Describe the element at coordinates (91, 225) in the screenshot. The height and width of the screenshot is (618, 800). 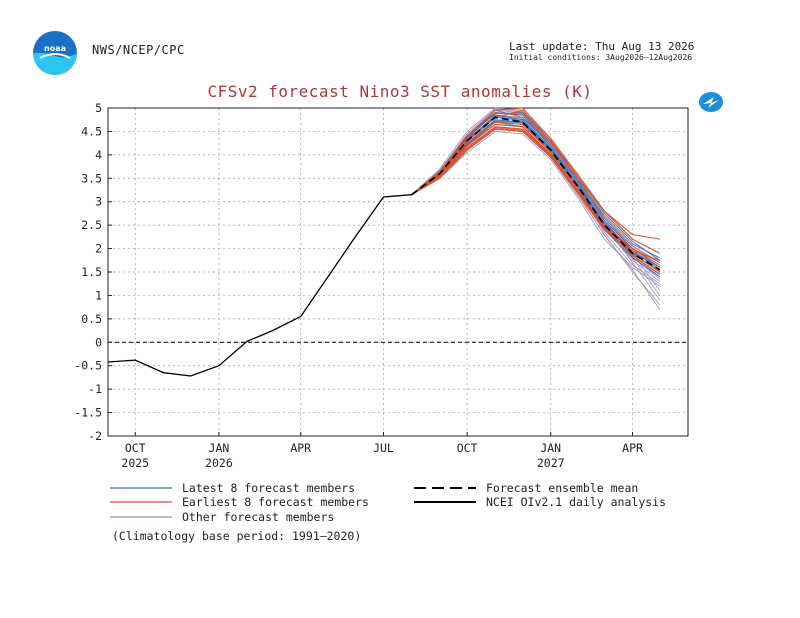
I see `y-tick-label: 2.5` at that location.